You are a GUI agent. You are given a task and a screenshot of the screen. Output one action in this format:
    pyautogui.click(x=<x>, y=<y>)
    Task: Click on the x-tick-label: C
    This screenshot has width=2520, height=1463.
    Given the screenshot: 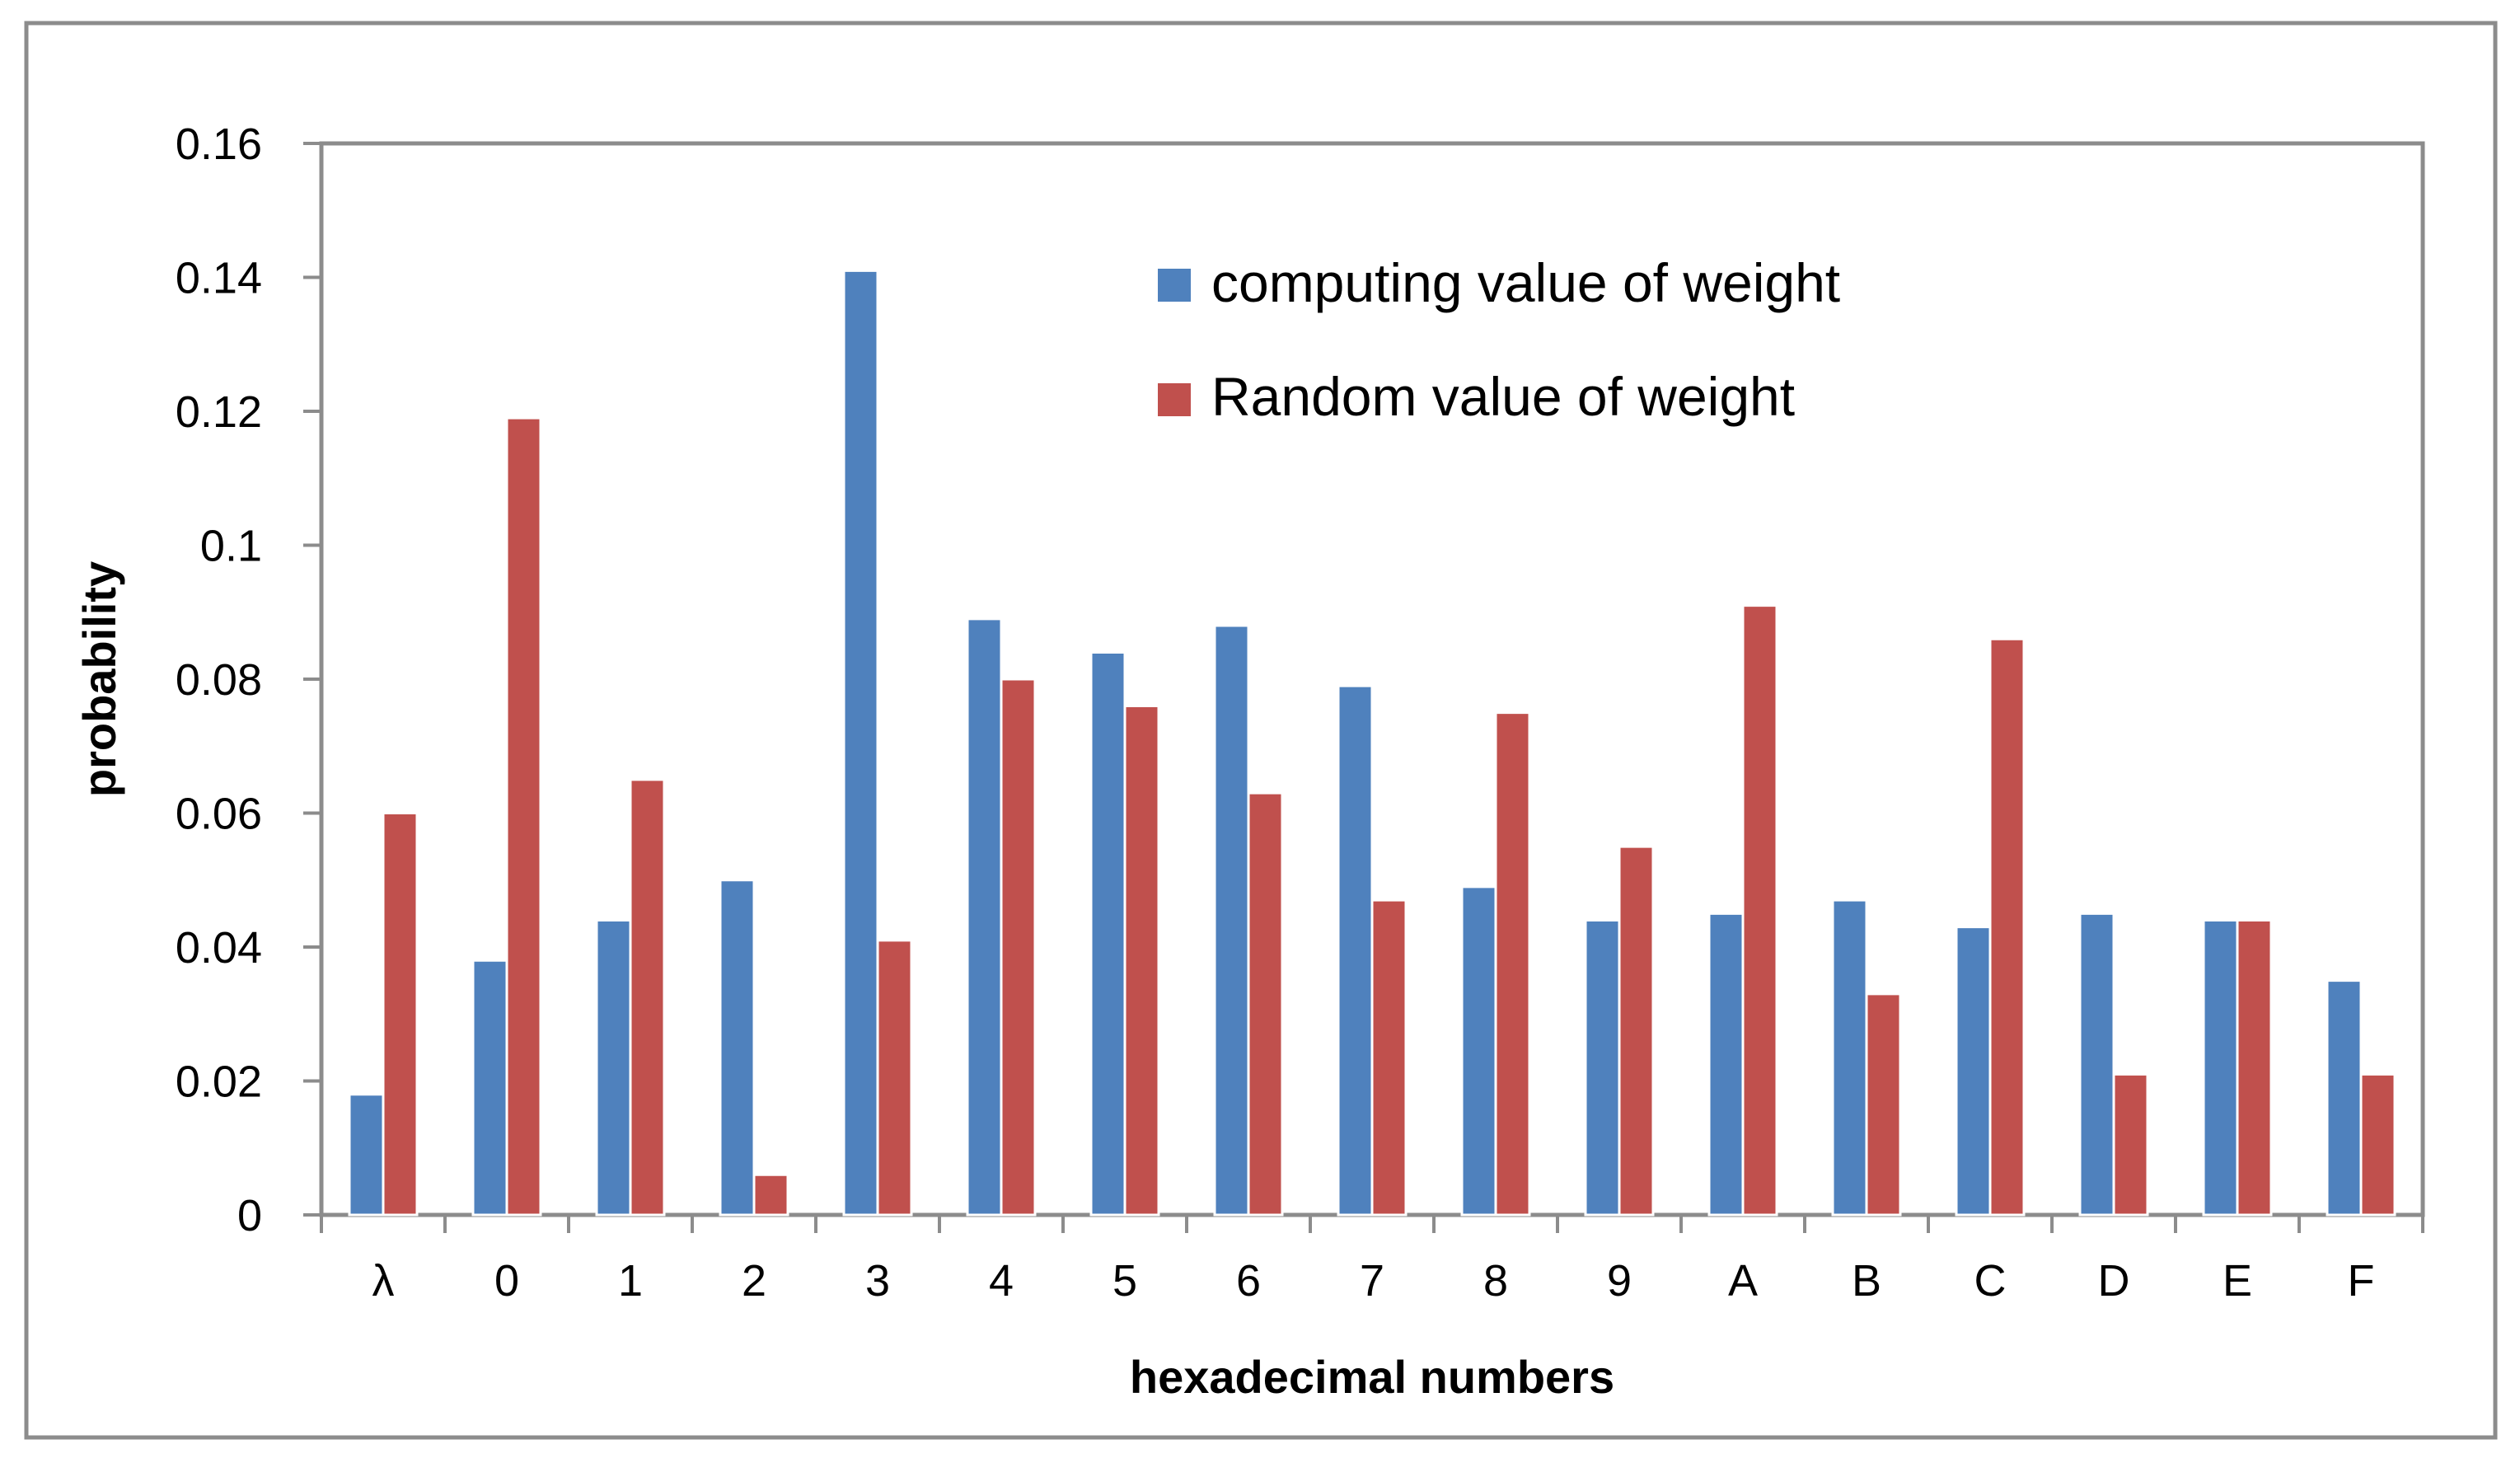 What is the action you would take?
    pyautogui.click(x=1990, y=1281)
    